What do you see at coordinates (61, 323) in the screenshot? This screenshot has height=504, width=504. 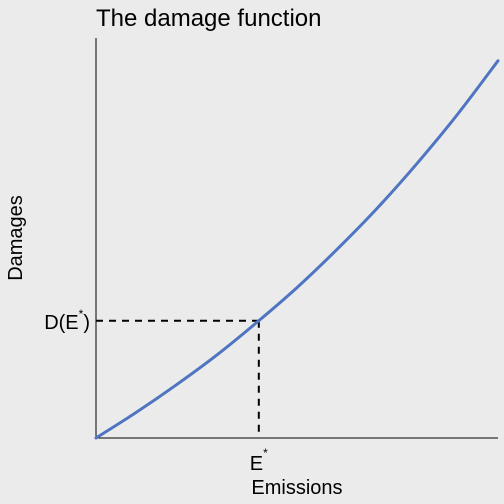 I see `y-tick-label-prefix: D(E` at bounding box center [61, 323].